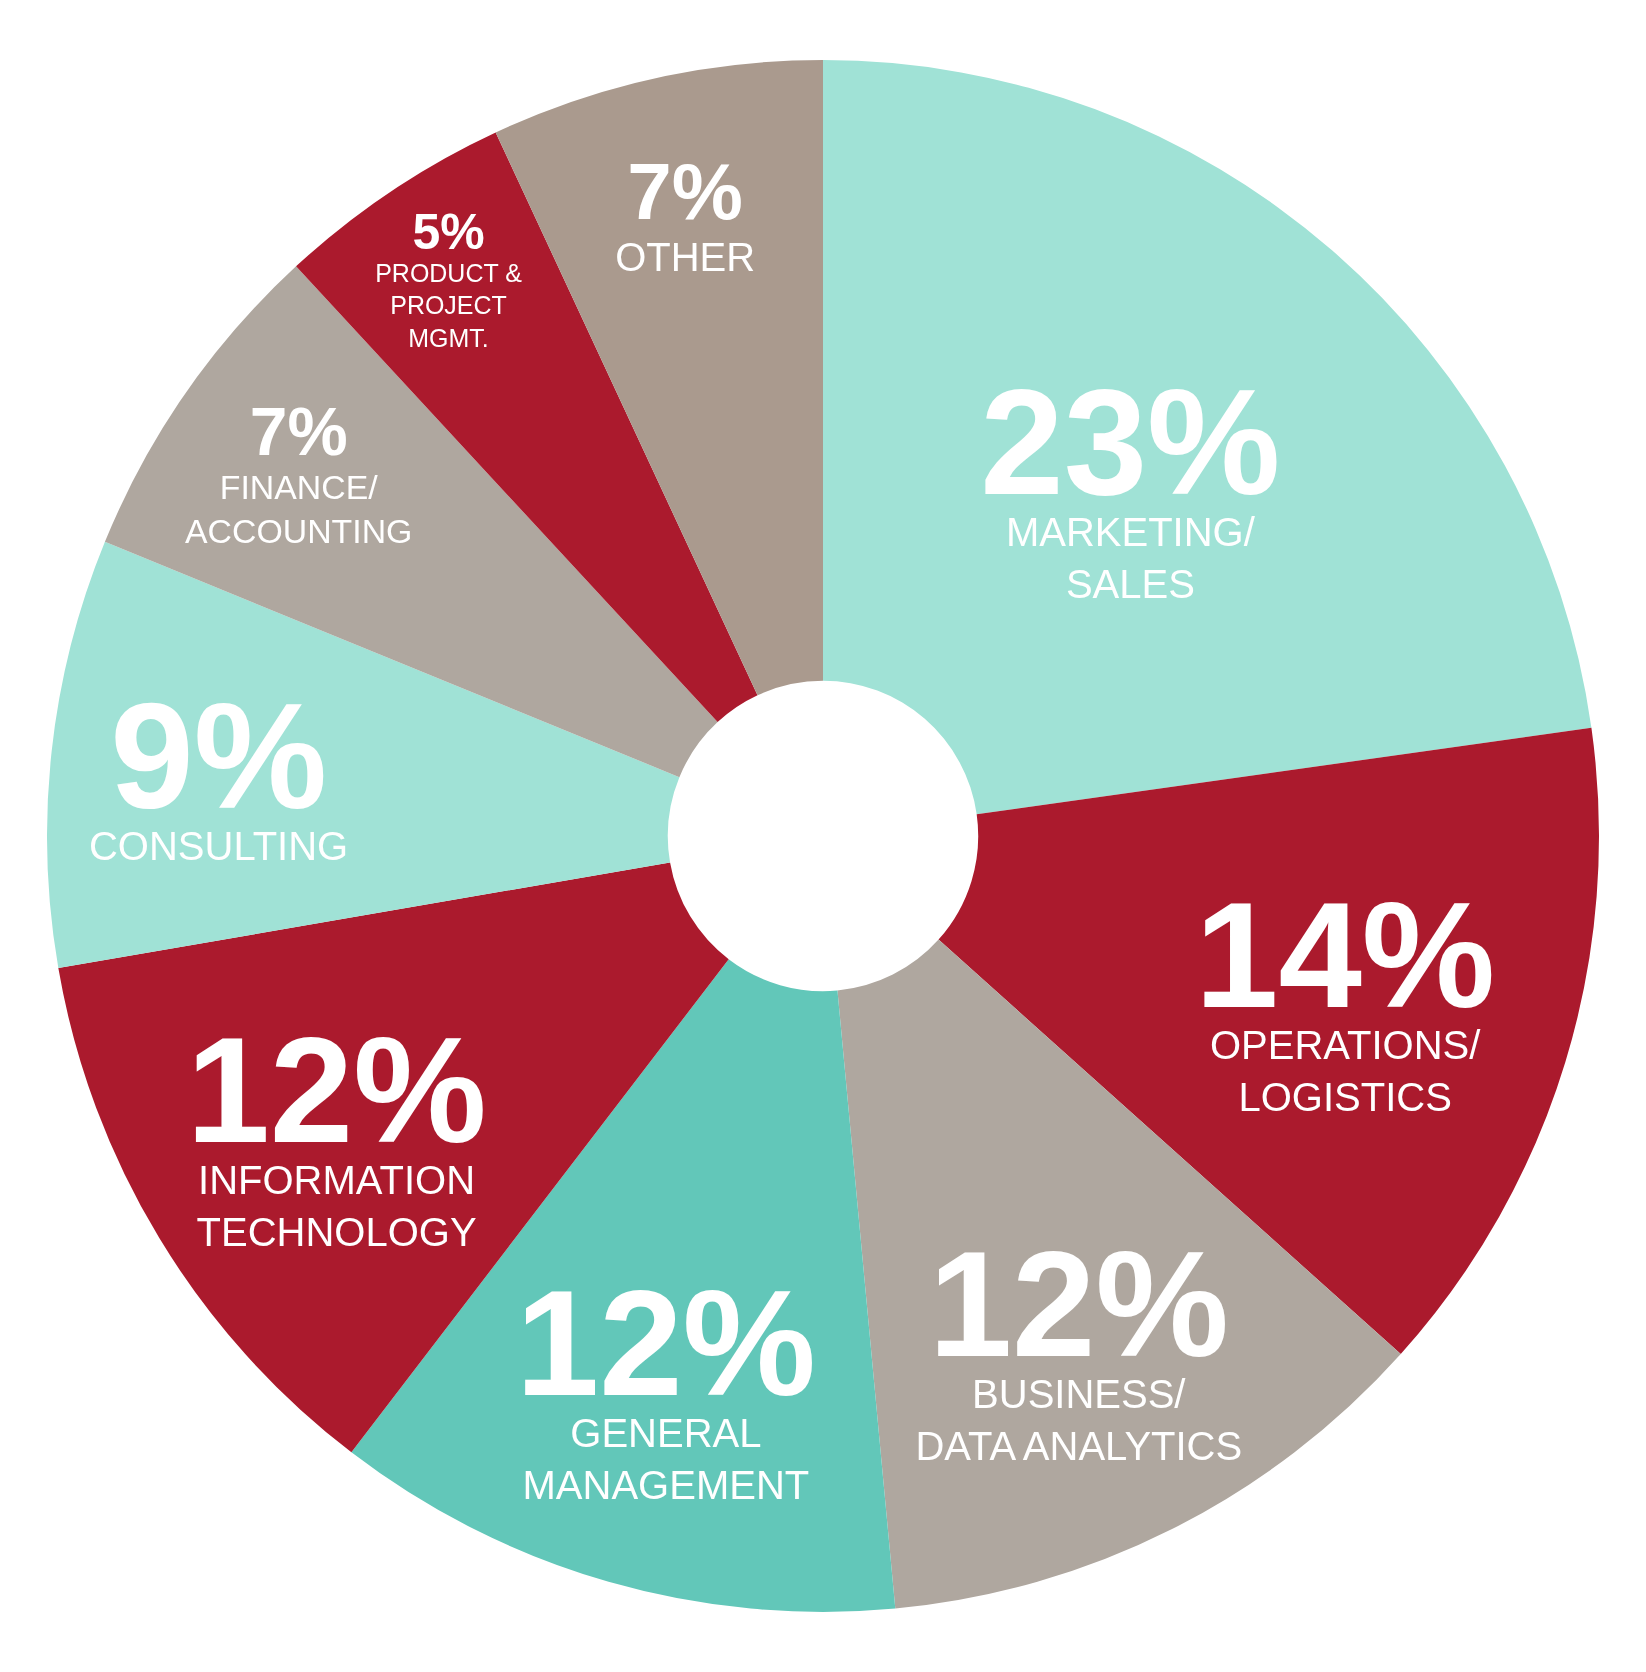  What do you see at coordinates (364, 755) in the screenshot?
I see `donut-slice` at bounding box center [364, 755].